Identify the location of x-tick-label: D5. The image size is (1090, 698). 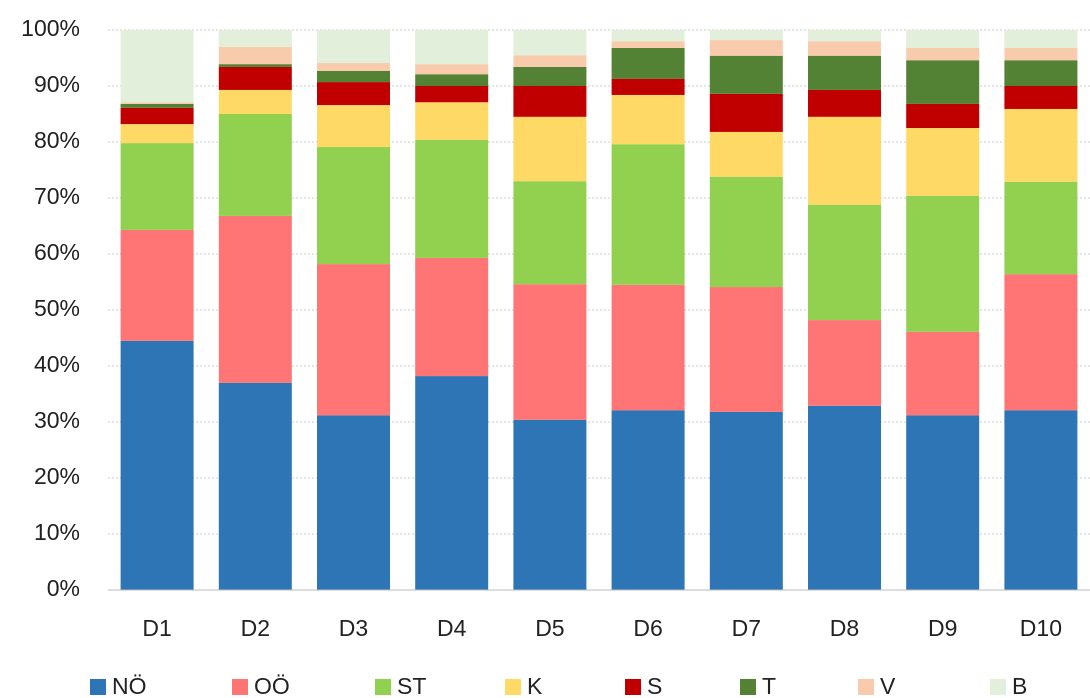
(549, 628).